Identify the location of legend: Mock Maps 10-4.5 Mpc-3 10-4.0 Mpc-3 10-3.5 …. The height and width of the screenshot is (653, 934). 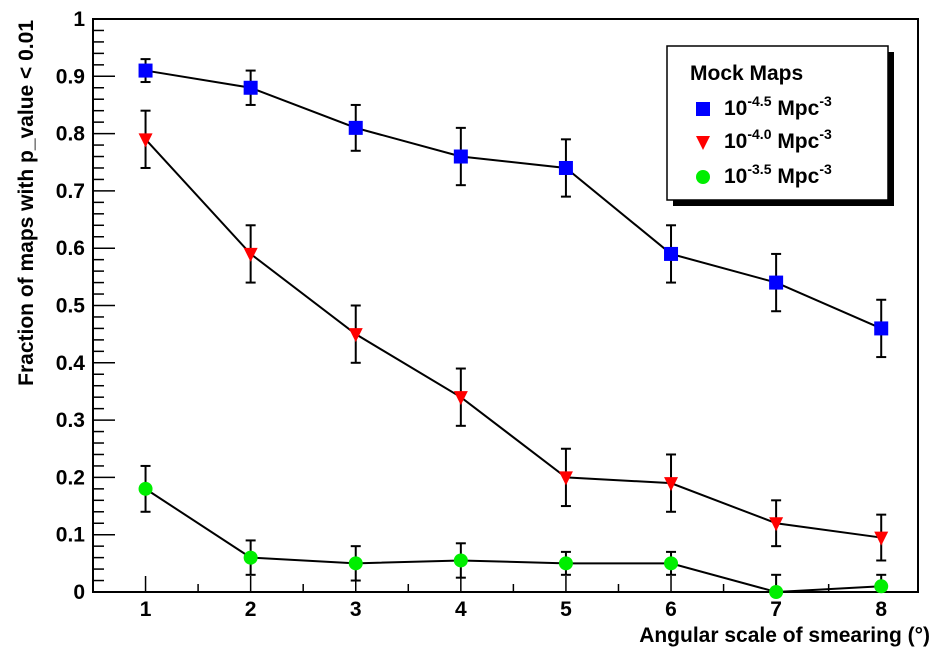
(780, 125).